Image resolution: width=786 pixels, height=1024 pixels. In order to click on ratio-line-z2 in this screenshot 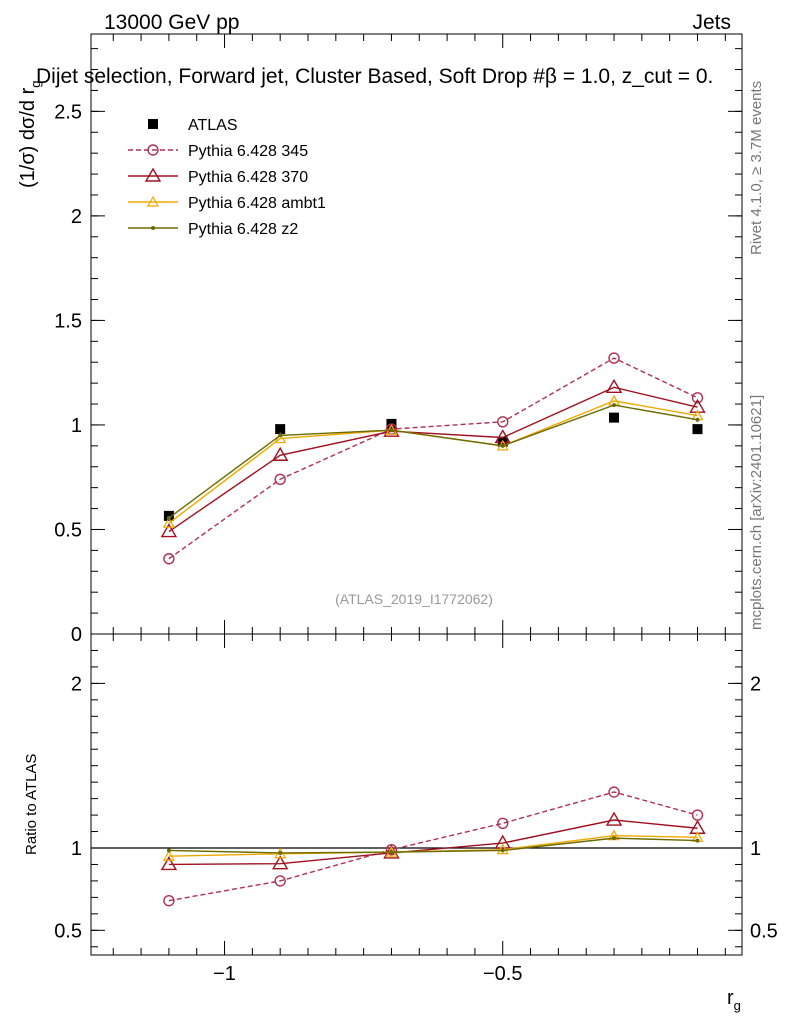, I will do `click(433, 845)`.